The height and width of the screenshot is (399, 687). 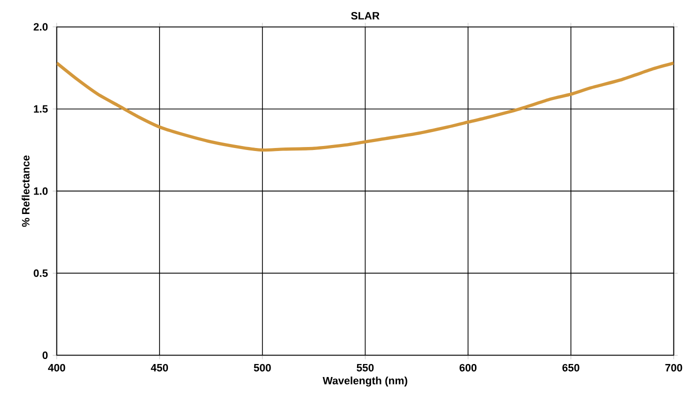 What do you see at coordinates (26, 191) in the screenshot?
I see `y-axis-title: % Reflectance` at bounding box center [26, 191].